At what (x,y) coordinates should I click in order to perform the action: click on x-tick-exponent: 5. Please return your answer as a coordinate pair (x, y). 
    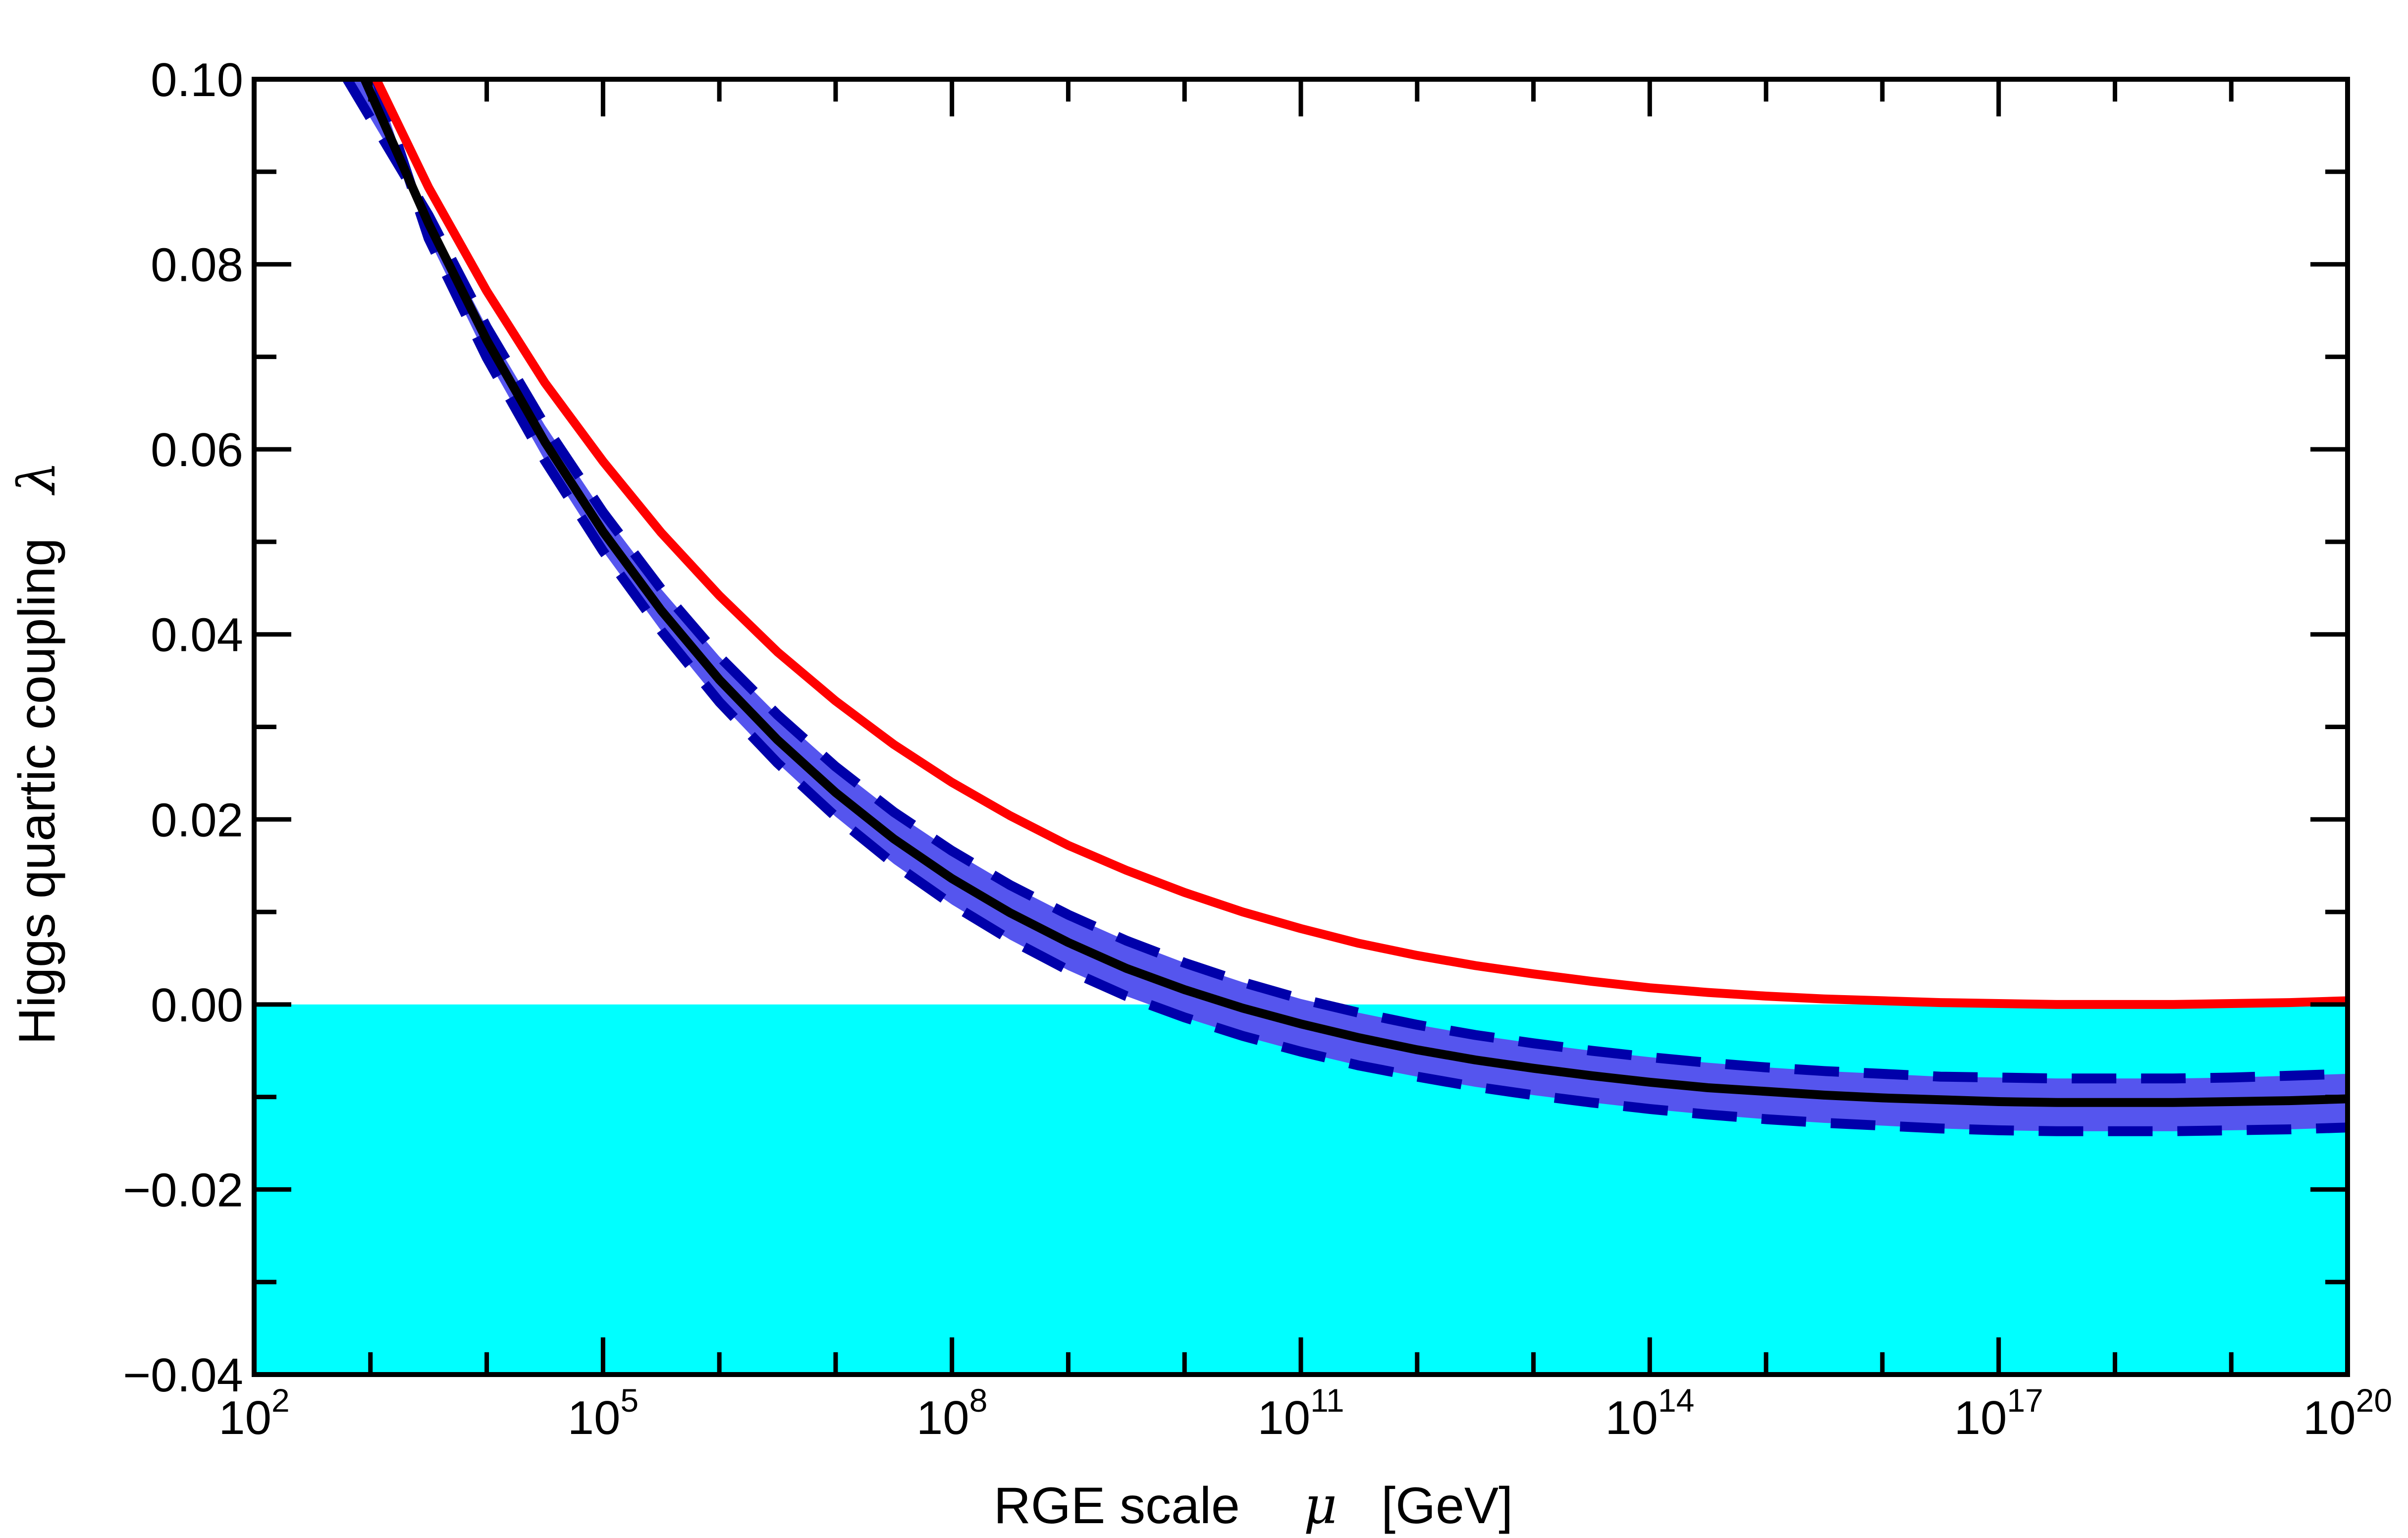
    Looking at the image, I should click on (630, 1400).